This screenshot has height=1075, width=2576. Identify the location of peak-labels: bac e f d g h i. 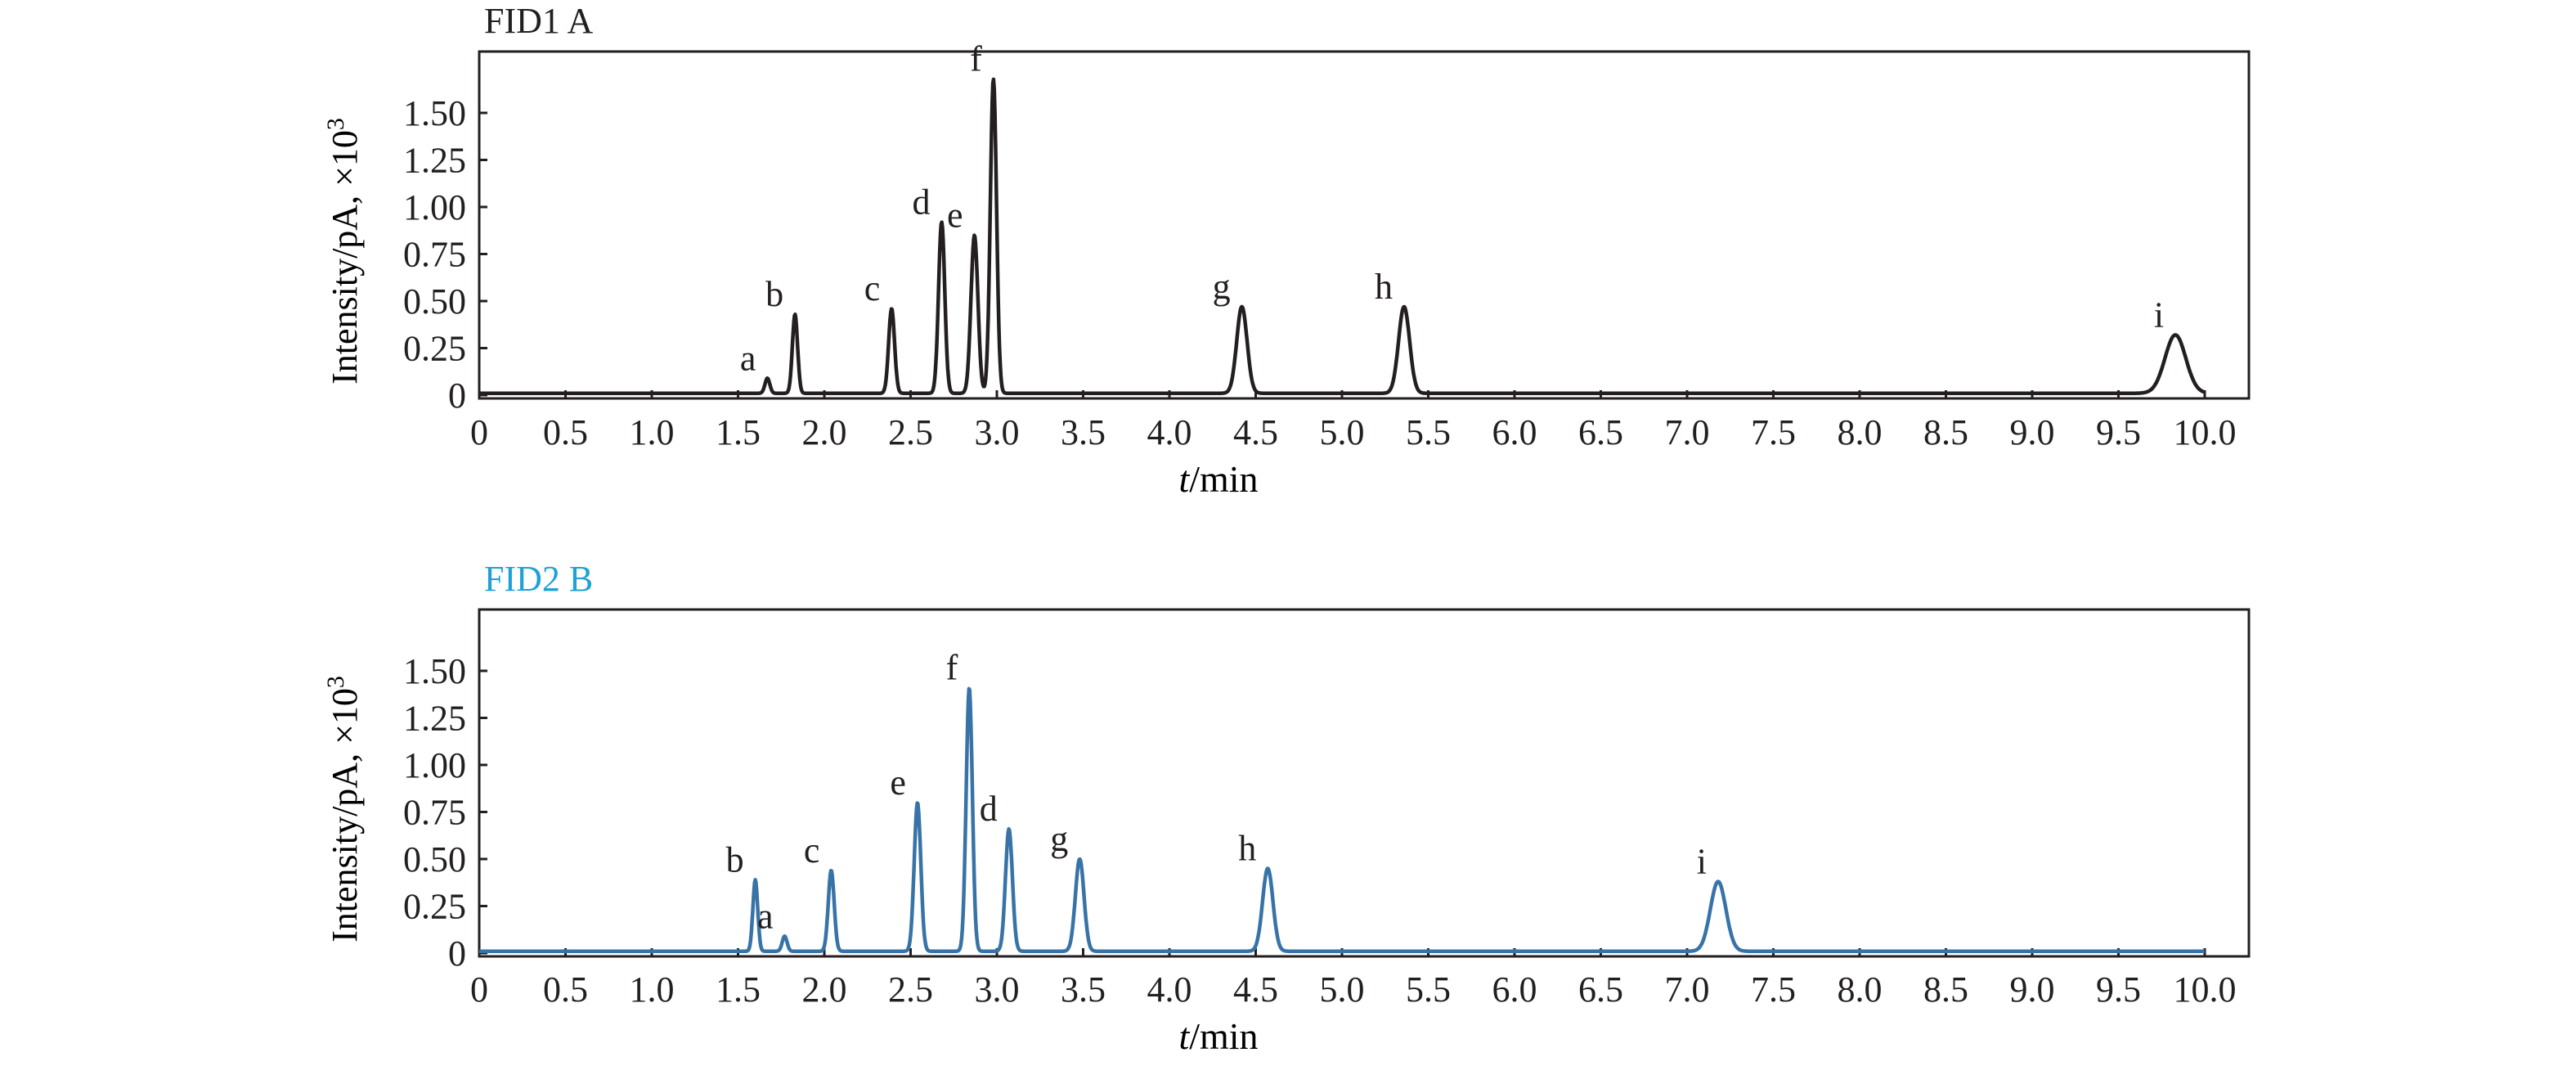
(1216, 792).